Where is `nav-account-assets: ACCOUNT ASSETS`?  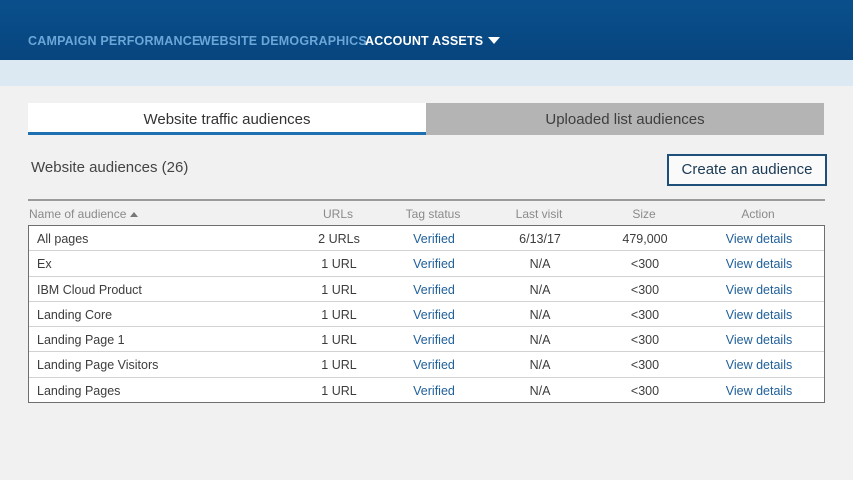
nav-account-assets: ACCOUNT ASSETS is located at coordinates (433, 41).